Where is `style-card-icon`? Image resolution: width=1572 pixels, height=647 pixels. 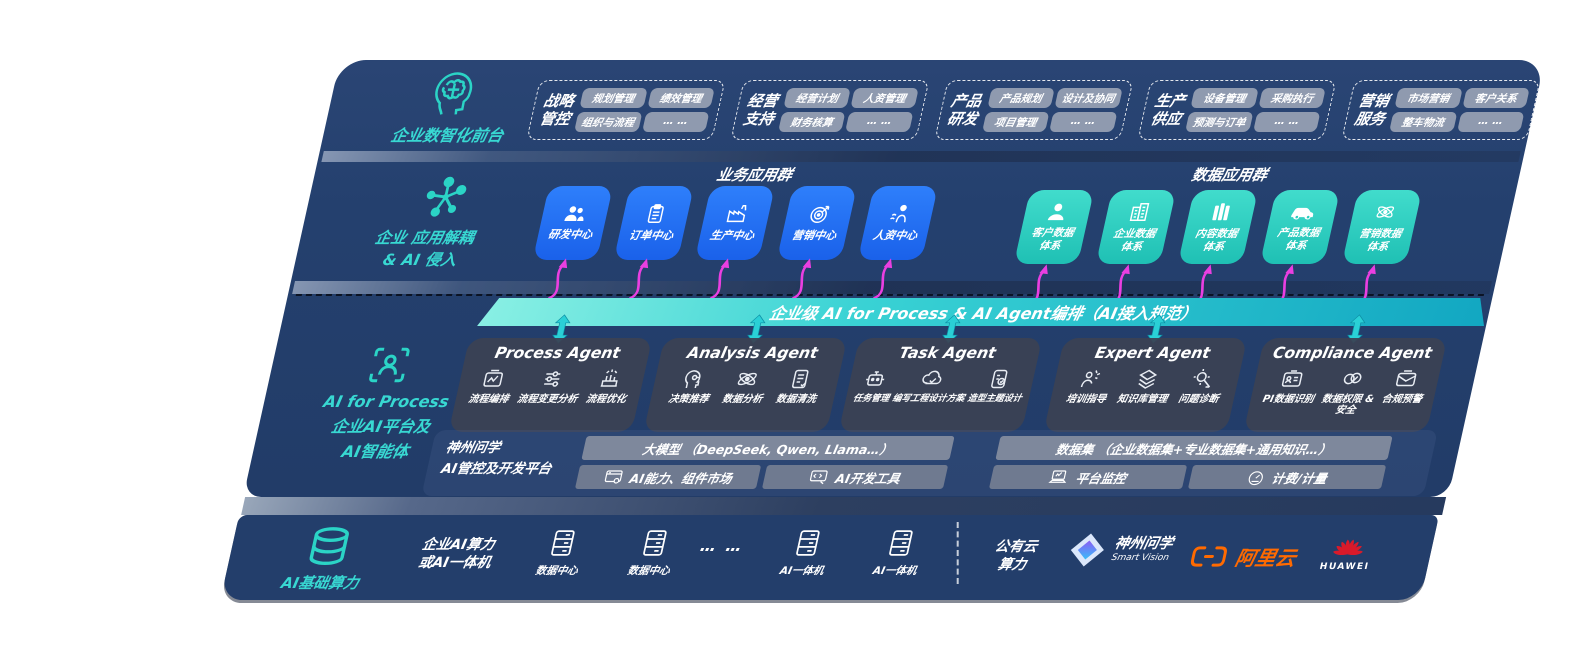
style-card-icon is located at coordinates (998, 379).